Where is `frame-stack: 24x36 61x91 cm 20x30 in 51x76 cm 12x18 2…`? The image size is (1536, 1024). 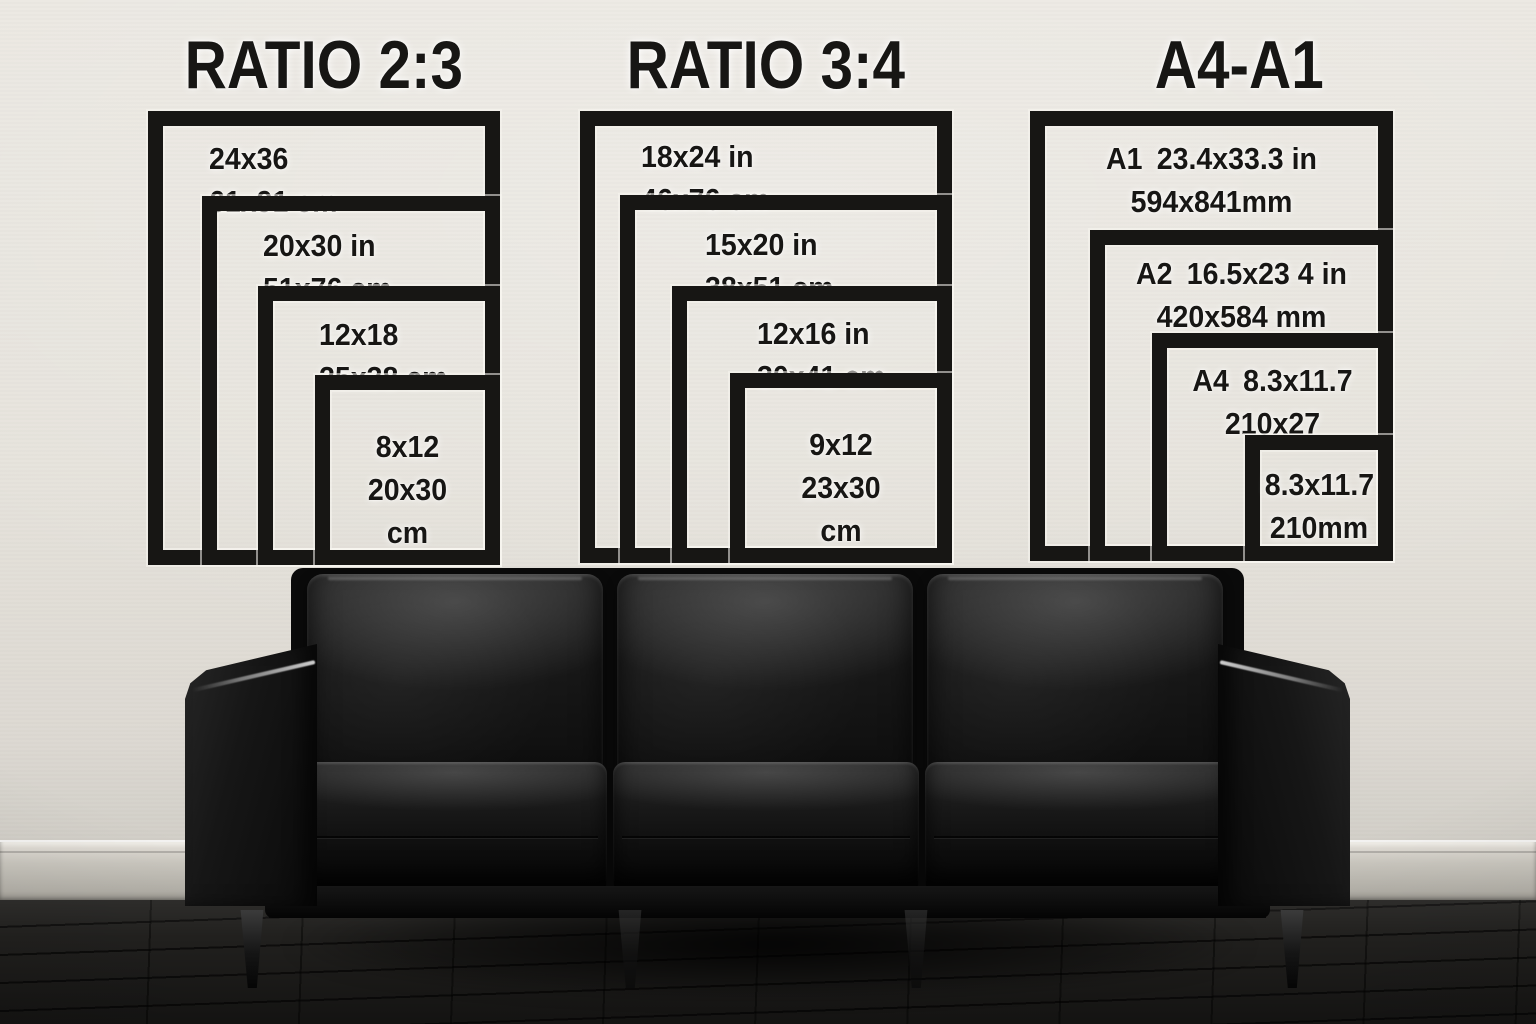 frame-stack: 24x36 61x91 cm 20x30 in 51x76 cm 12x18 2… is located at coordinates (324, 338).